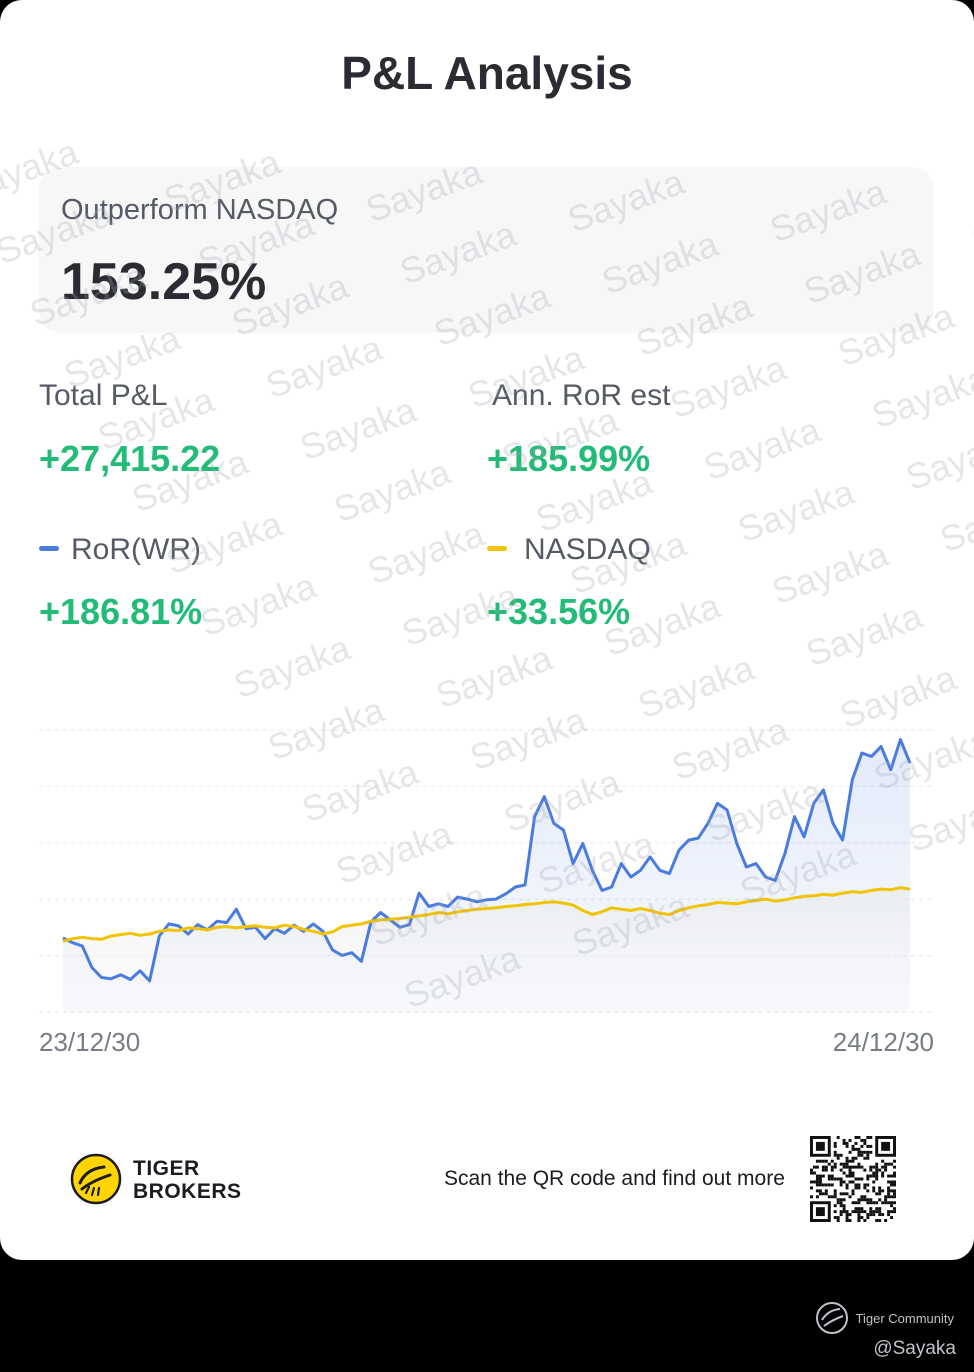 The height and width of the screenshot is (1372, 974). I want to click on total-pl-label: Total P&L, so click(103, 395).